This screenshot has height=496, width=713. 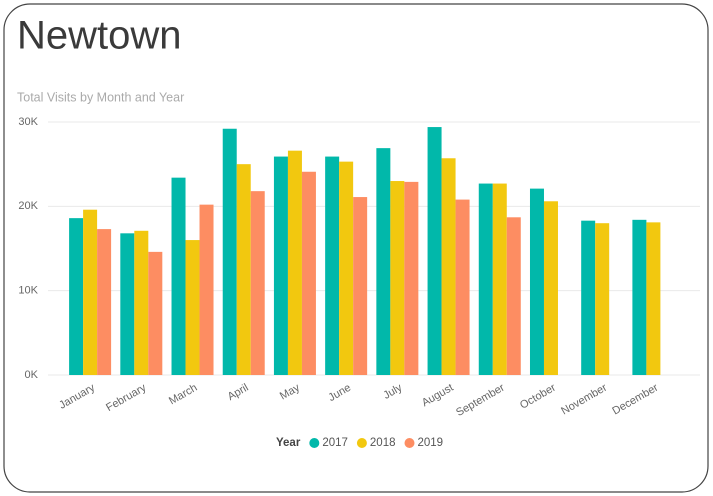 What do you see at coordinates (431, 443) in the screenshot?
I see `legend-label: 2019` at bounding box center [431, 443].